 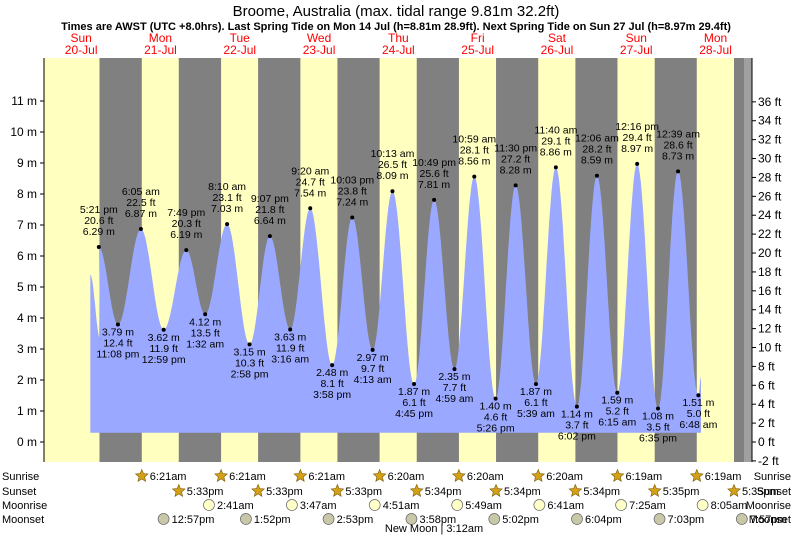 I want to click on right-tick-label: 26 ft, so click(x=770, y=196).